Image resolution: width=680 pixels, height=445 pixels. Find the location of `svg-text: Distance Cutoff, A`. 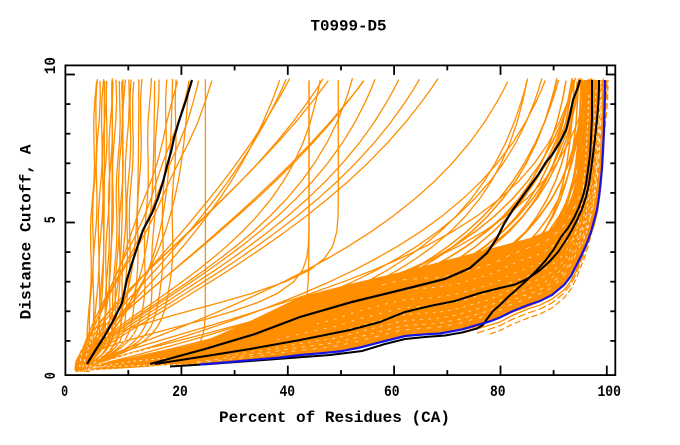

svg-text: Distance Cutoff, A is located at coordinates (27, 231).